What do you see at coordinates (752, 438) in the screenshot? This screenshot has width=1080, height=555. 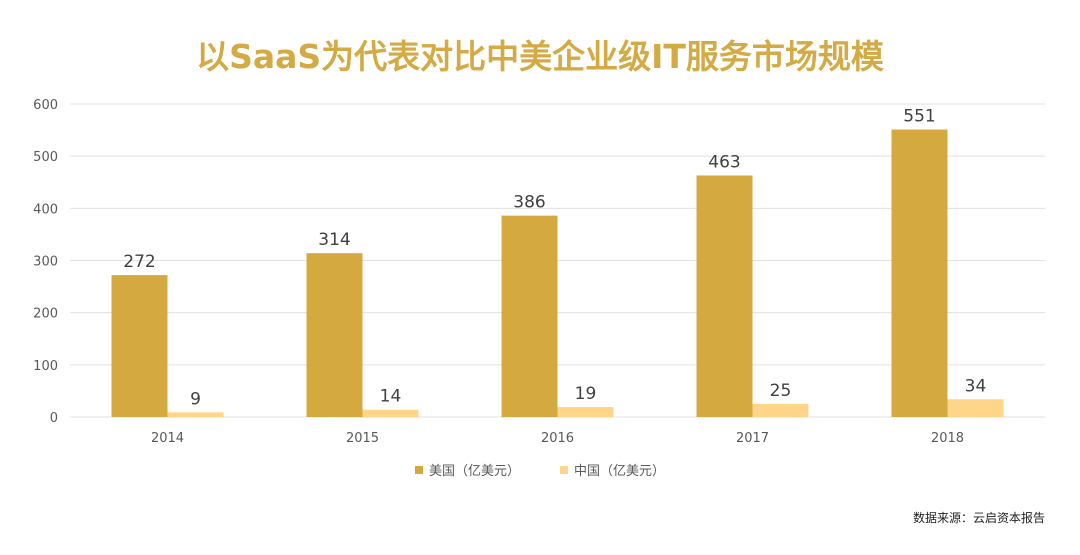 I see `x-tick-label: 2017` at bounding box center [752, 438].